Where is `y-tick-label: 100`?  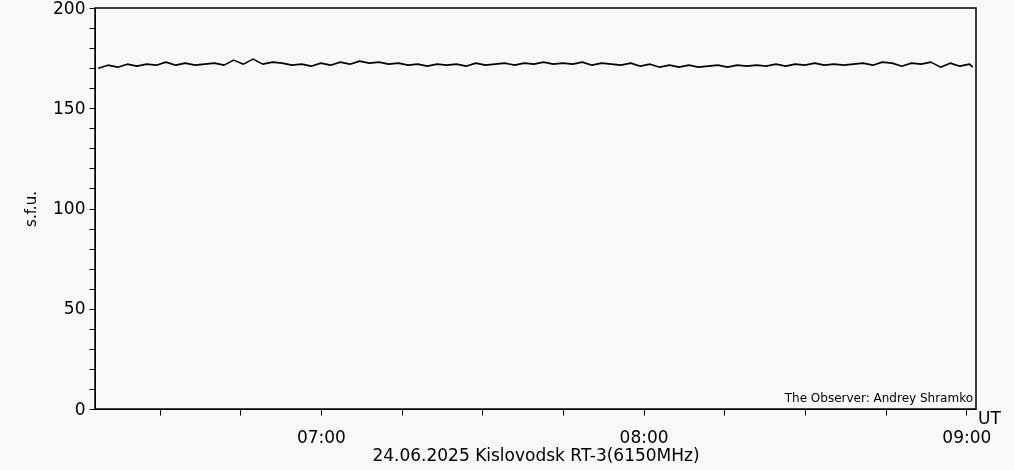
y-tick-label: 100 is located at coordinates (69, 208).